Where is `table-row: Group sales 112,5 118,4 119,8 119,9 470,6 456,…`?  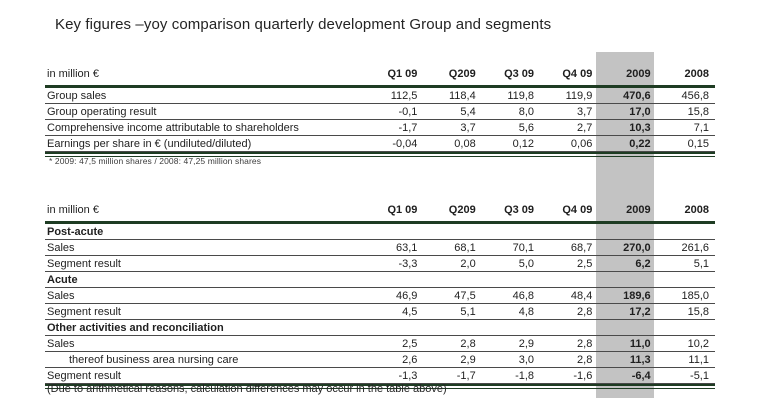
table-row: Group sales 112,5 118,4 119,8 119,9 470,6 456,… is located at coordinates (380, 95).